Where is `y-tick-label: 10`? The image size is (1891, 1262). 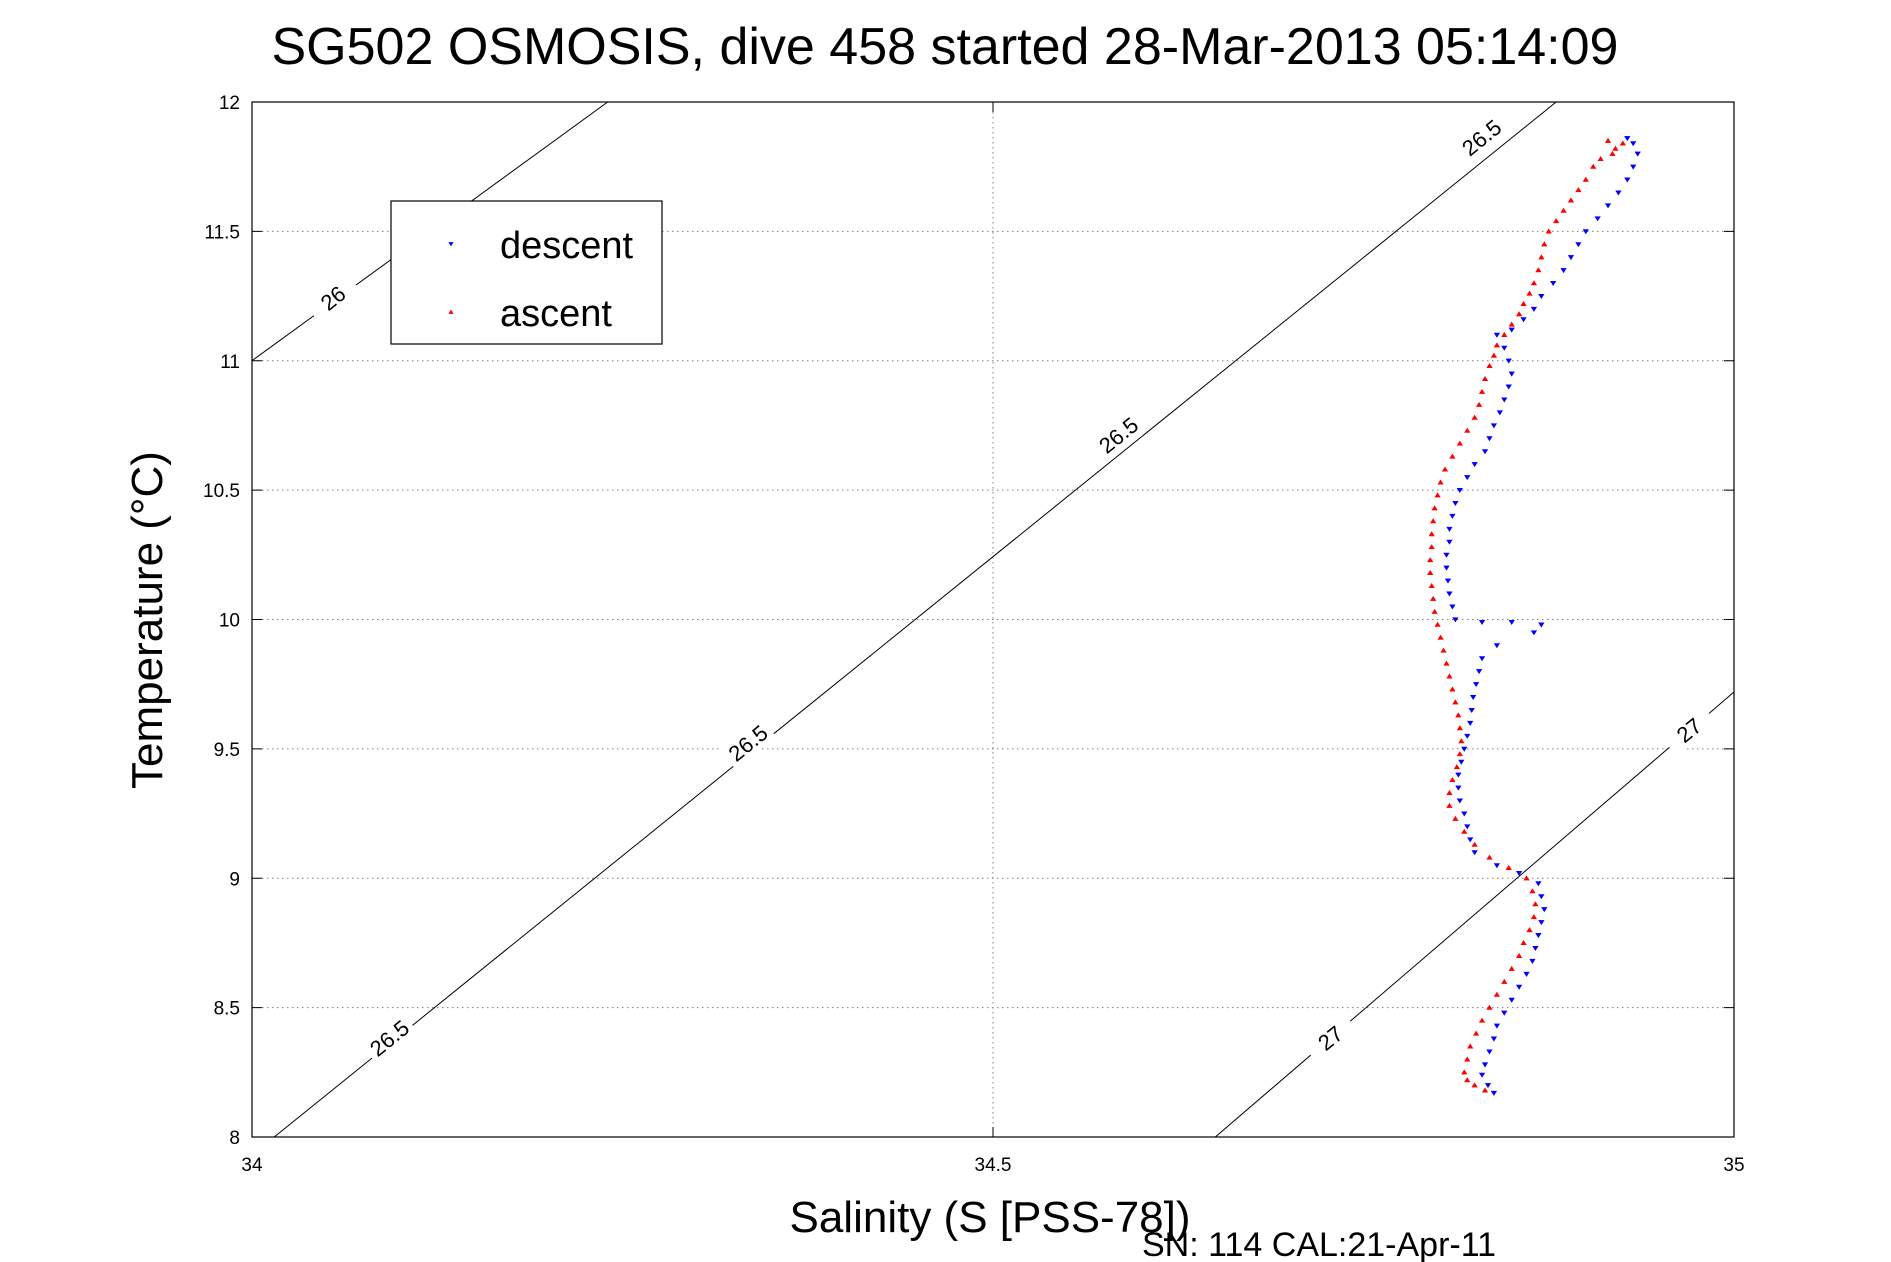
y-tick-label: 10 is located at coordinates (229, 621).